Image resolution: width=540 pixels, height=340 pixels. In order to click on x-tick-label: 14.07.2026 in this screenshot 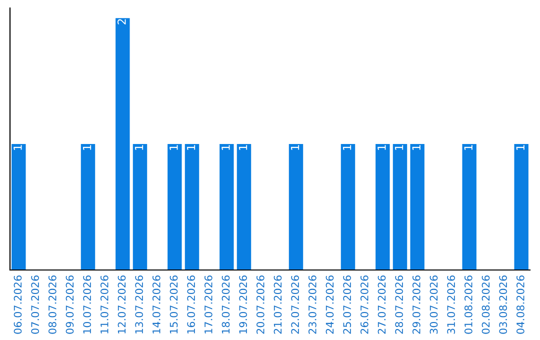, I will do `click(156, 305)`.